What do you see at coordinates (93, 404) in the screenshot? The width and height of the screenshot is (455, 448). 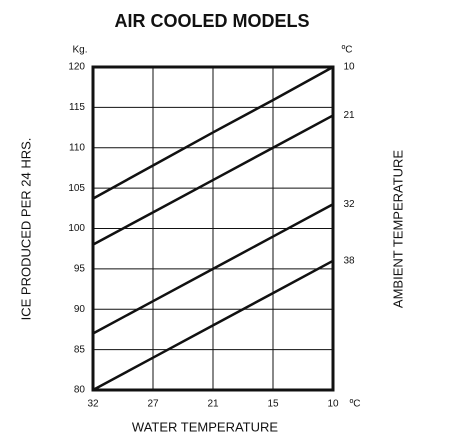 I see `x-tick-label: 32` at bounding box center [93, 404].